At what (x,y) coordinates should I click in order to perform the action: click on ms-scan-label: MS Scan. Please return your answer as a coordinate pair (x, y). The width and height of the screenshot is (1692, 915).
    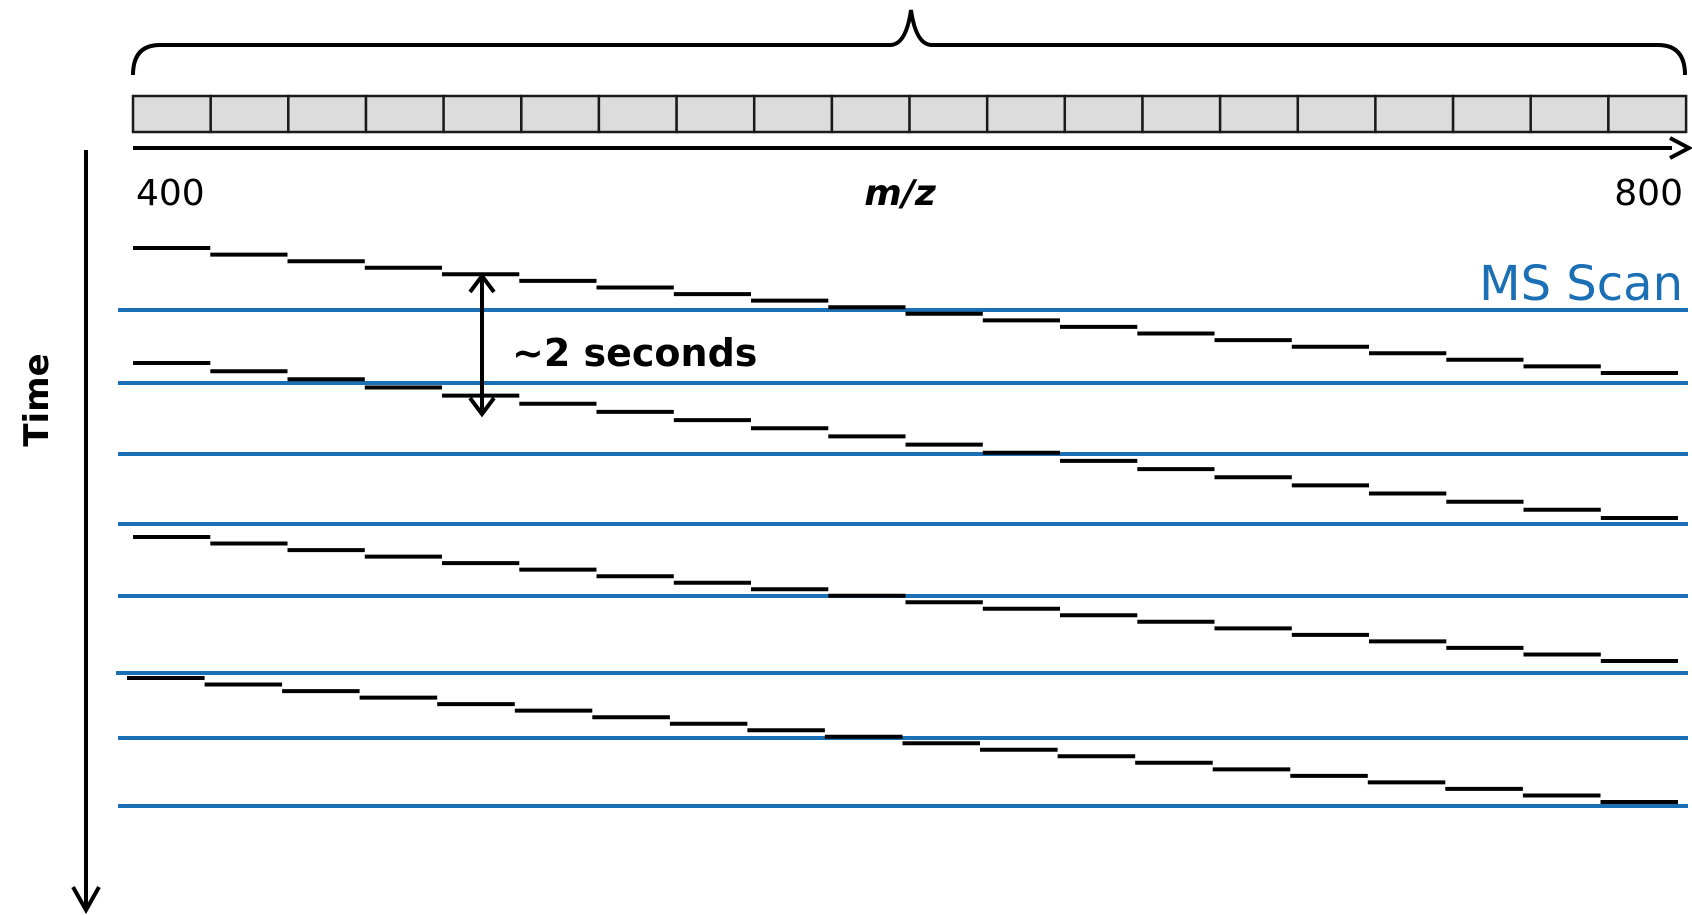
    Looking at the image, I should click on (1581, 284).